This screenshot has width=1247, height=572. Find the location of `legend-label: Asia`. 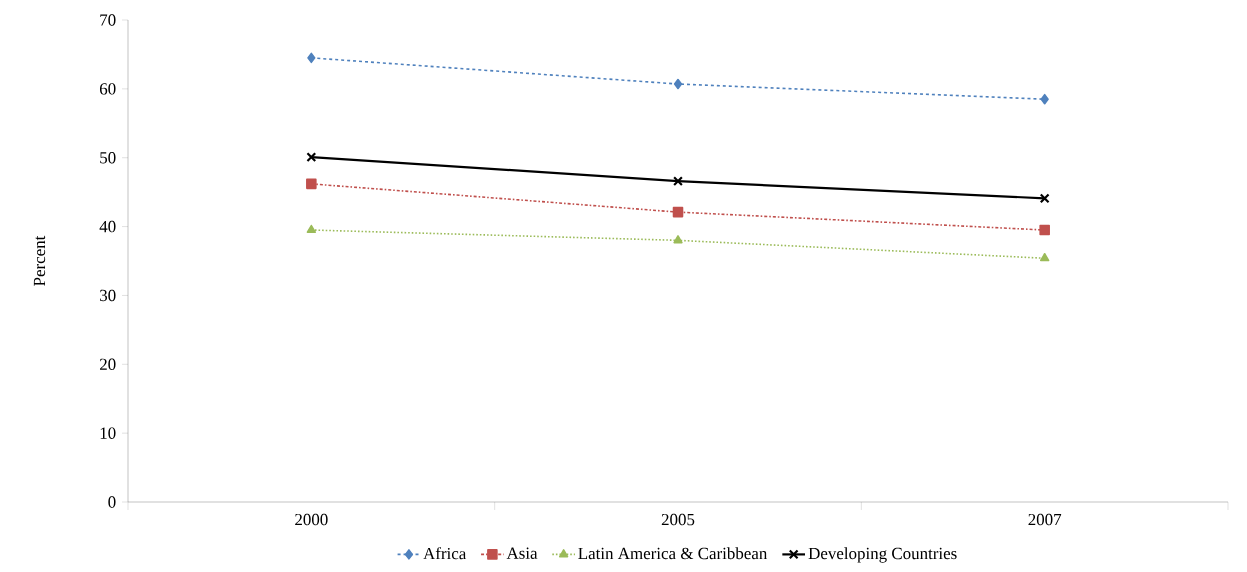

legend-label: Asia is located at coordinates (522, 553).